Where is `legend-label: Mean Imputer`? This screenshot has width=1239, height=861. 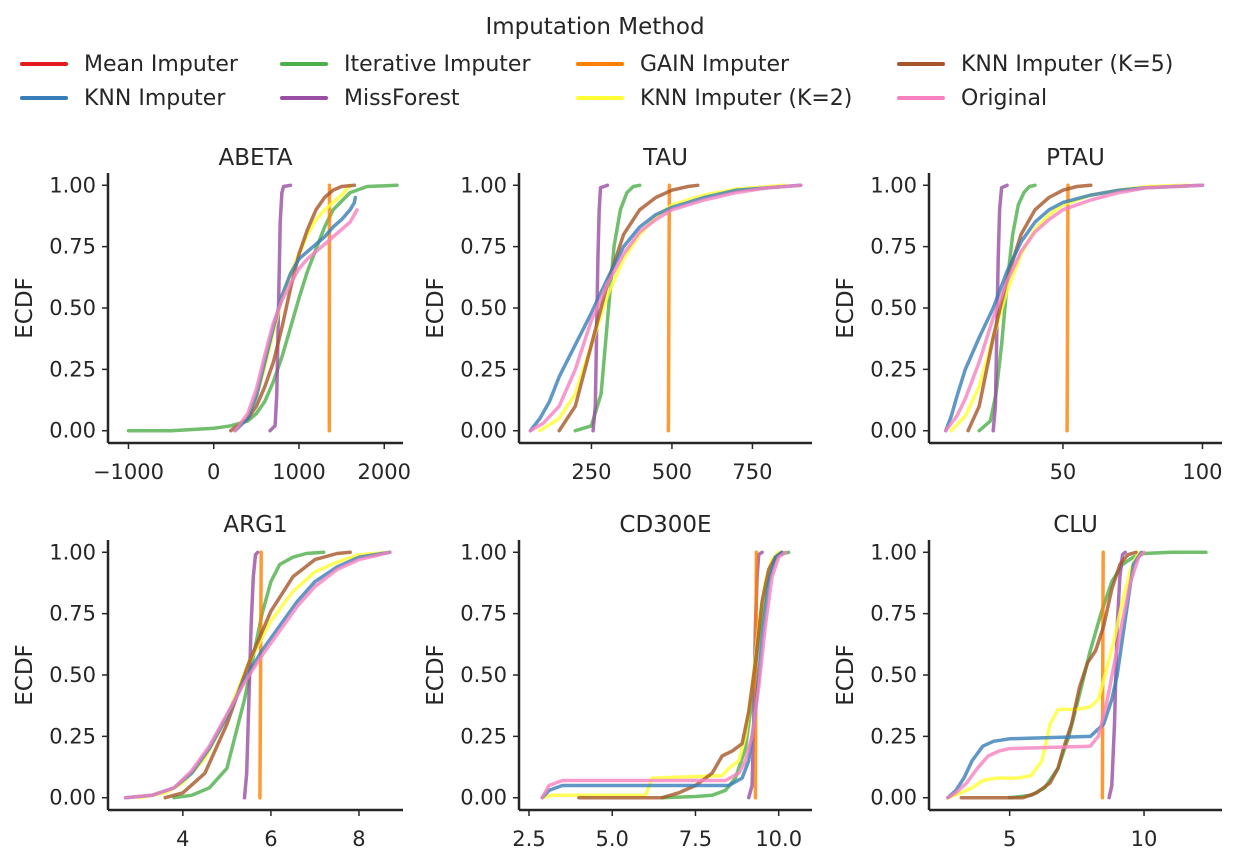
legend-label: Mean Imputer is located at coordinates (161, 64).